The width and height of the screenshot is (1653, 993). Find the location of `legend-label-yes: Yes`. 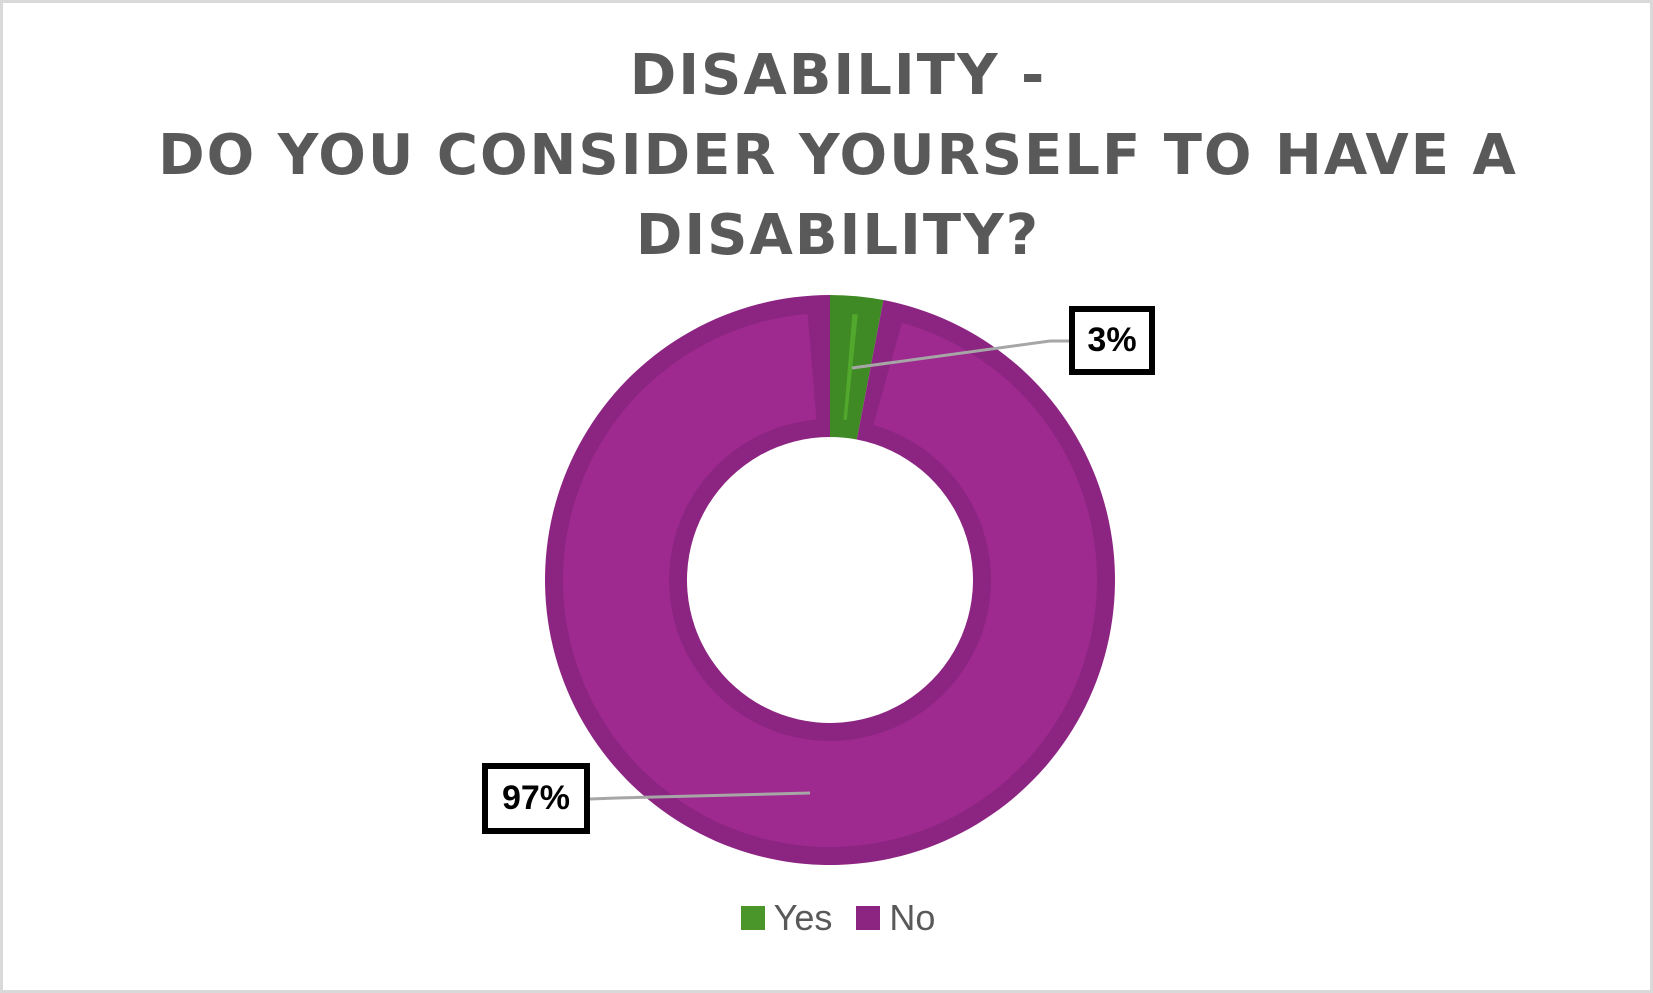

legend-label-yes: Yes is located at coordinates (803, 917).